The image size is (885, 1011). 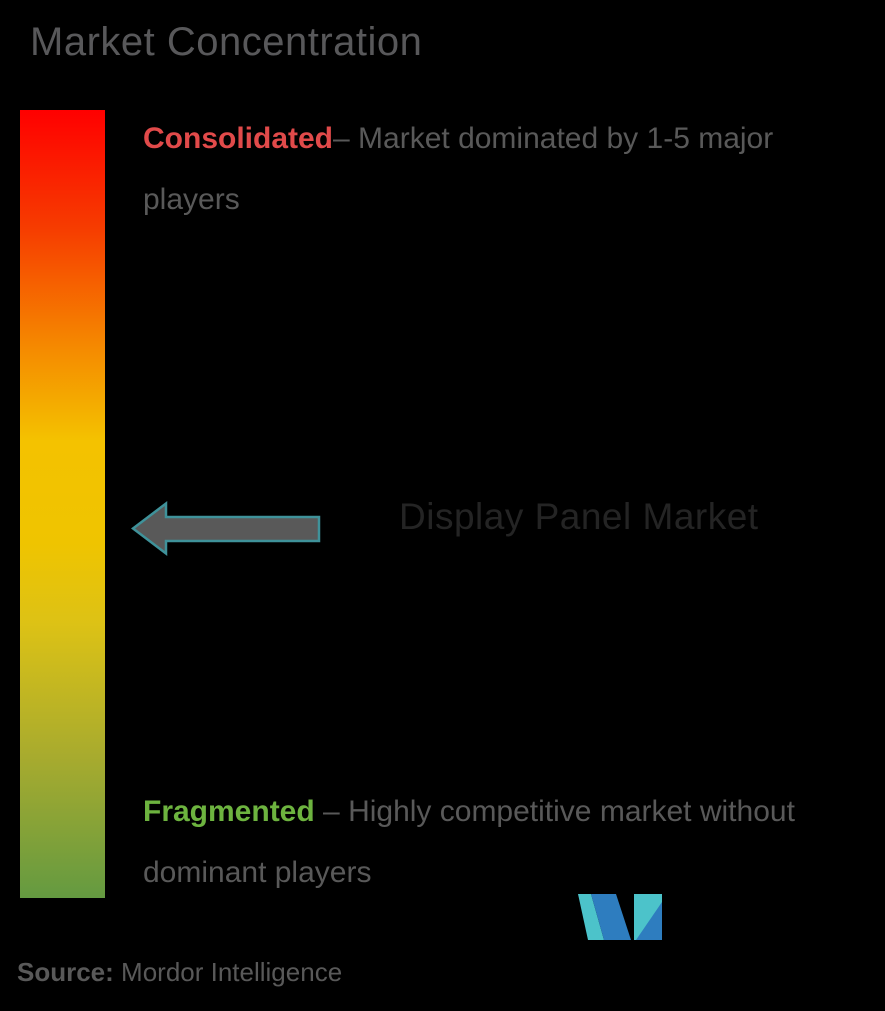 What do you see at coordinates (62, 504) in the screenshot?
I see `concentration-gradient-bar` at bounding box center [62, 504].